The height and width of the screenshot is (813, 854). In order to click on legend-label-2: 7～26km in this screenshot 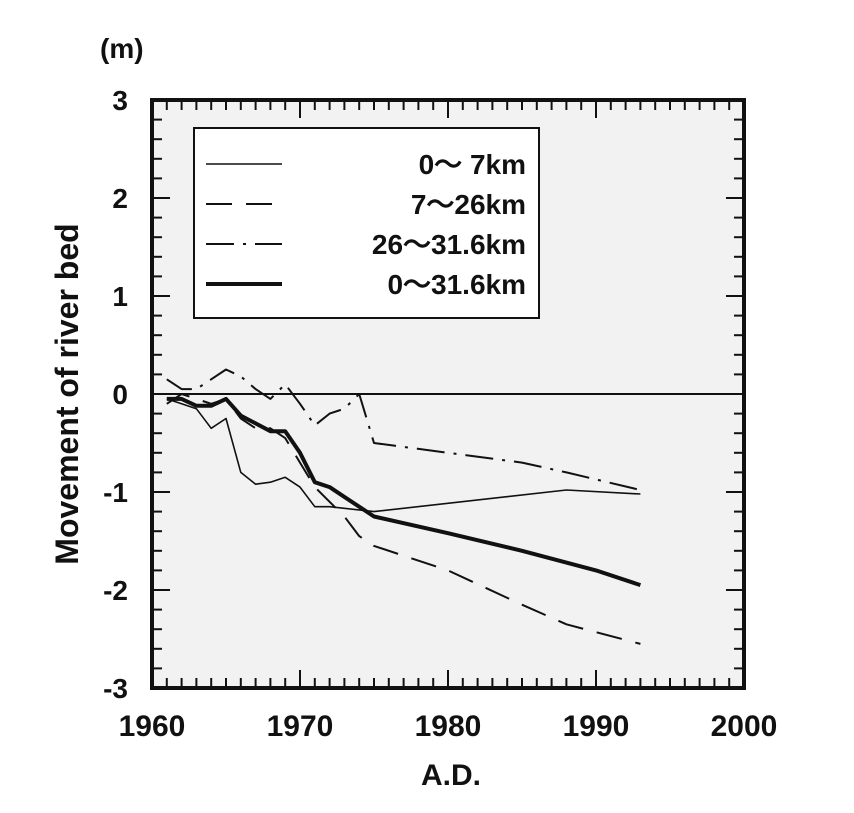, I will do `click(468, 204)`.